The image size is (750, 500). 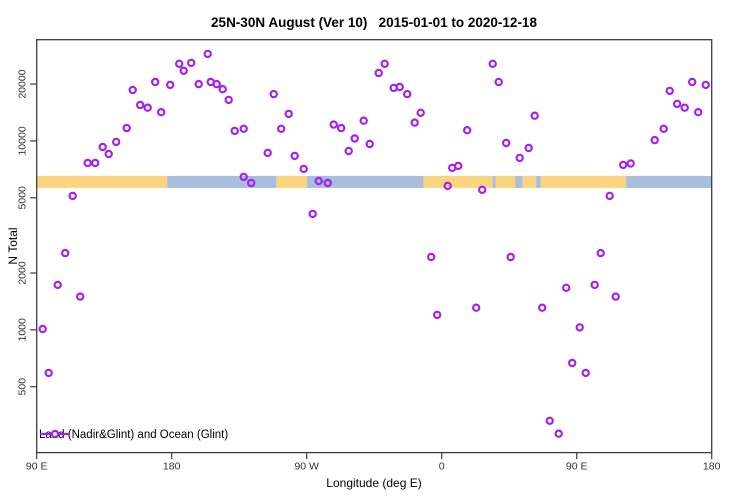 I want to click on legend-label: Land (Nadir&Glint) and Ocean (Glint), so click(x=134, y=435).